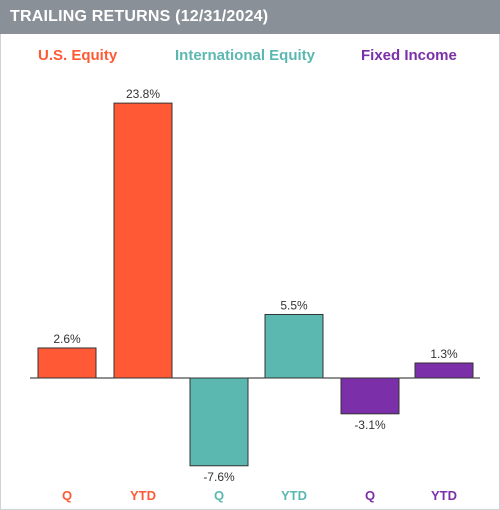  I want to click on bar-u-s-equity-ytd, so click(143, 240).